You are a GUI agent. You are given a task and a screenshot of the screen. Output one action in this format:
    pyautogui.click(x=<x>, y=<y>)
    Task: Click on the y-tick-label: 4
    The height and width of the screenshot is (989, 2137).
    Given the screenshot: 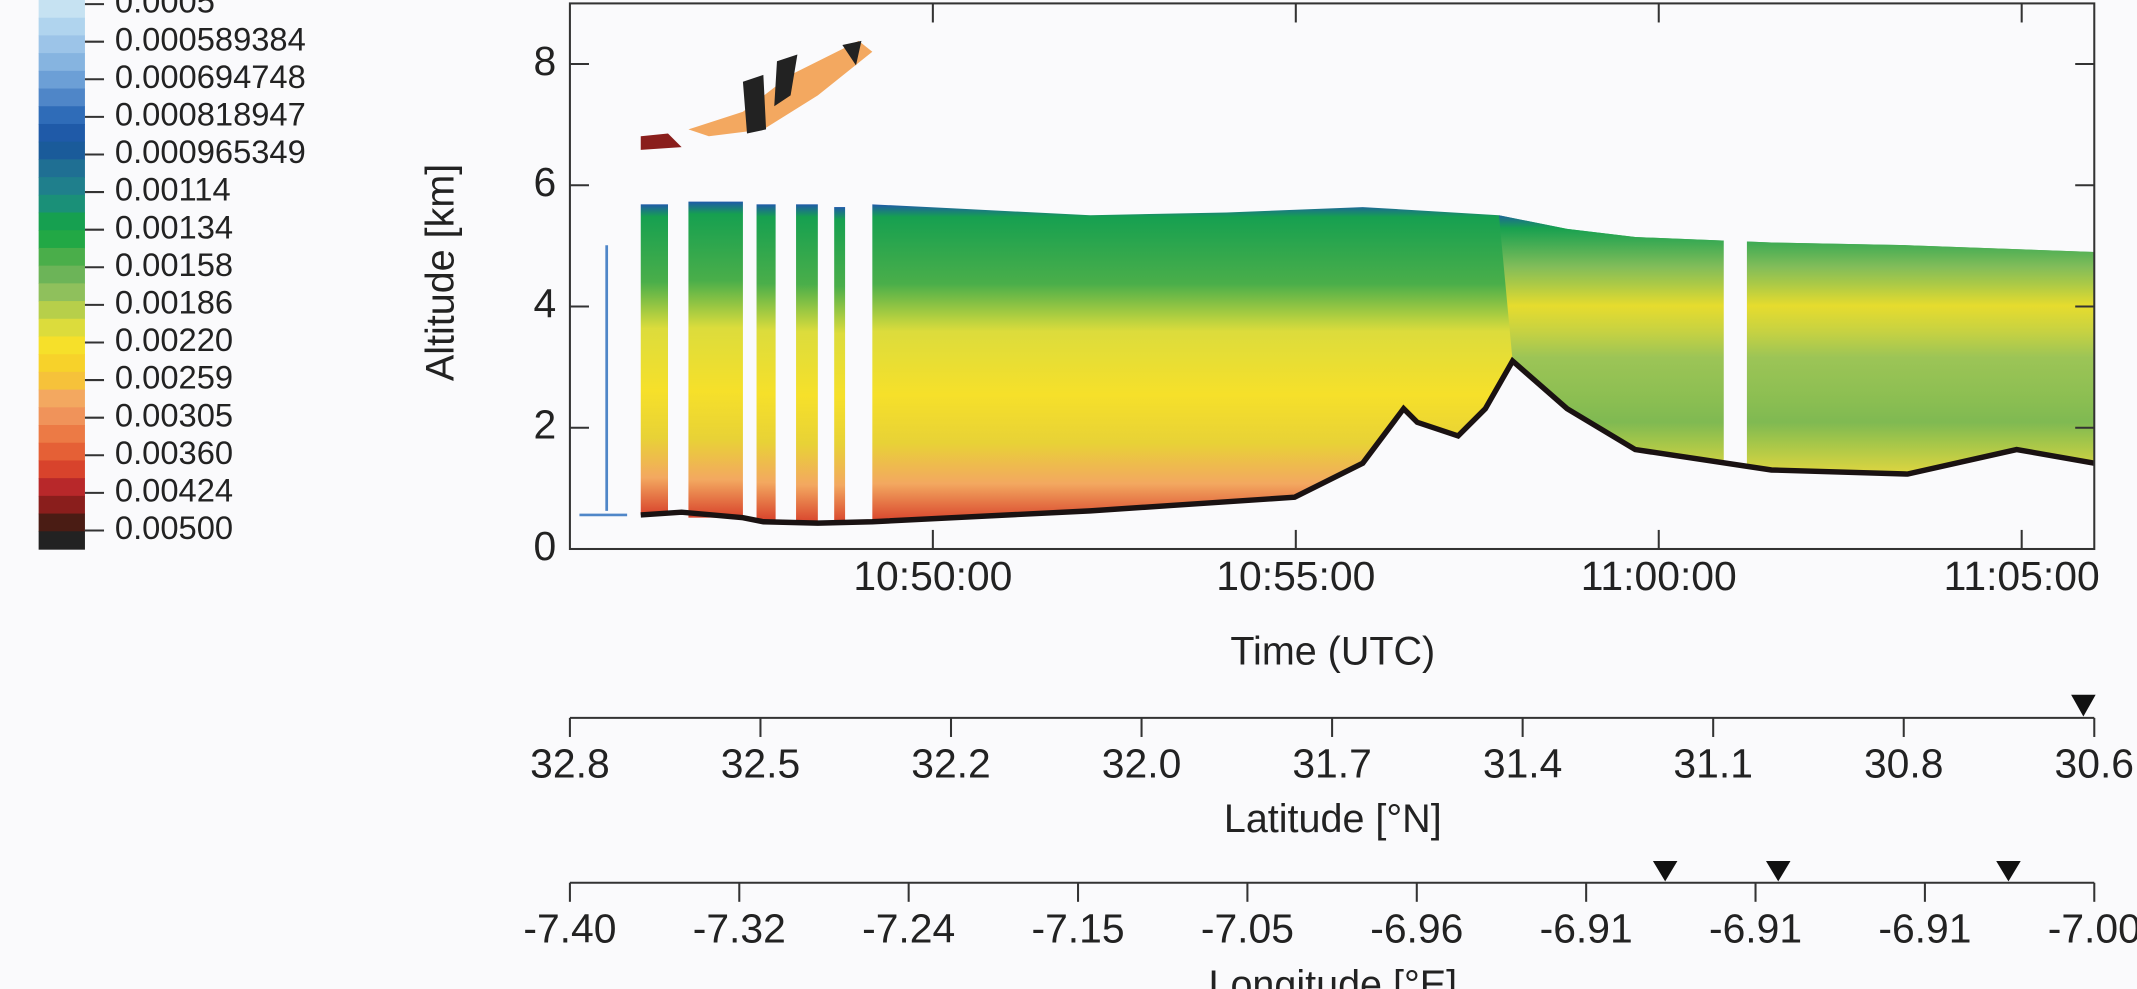 What is the action you would take?
    pyautogui.click(x=545, y=303)
    